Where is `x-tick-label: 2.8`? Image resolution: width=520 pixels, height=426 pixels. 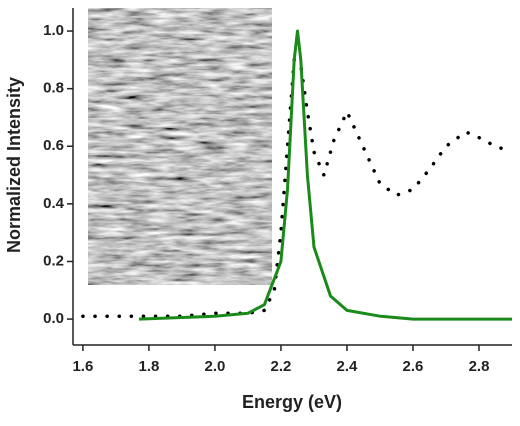
x-tick-label: 2.8 is located at coordinates (479, 366).